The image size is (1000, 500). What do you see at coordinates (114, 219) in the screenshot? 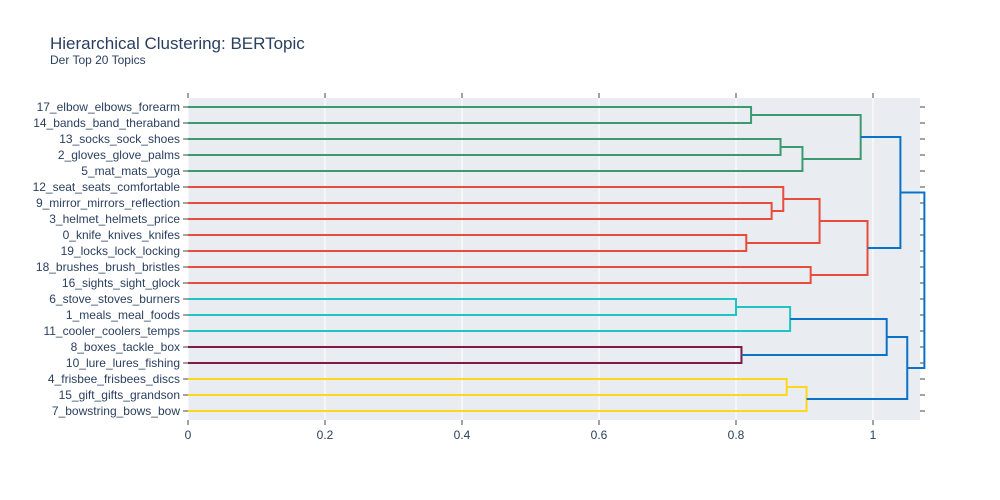
I see `leaf-label: 3_helmet_helmets_price` at bounding box center [114, 219].